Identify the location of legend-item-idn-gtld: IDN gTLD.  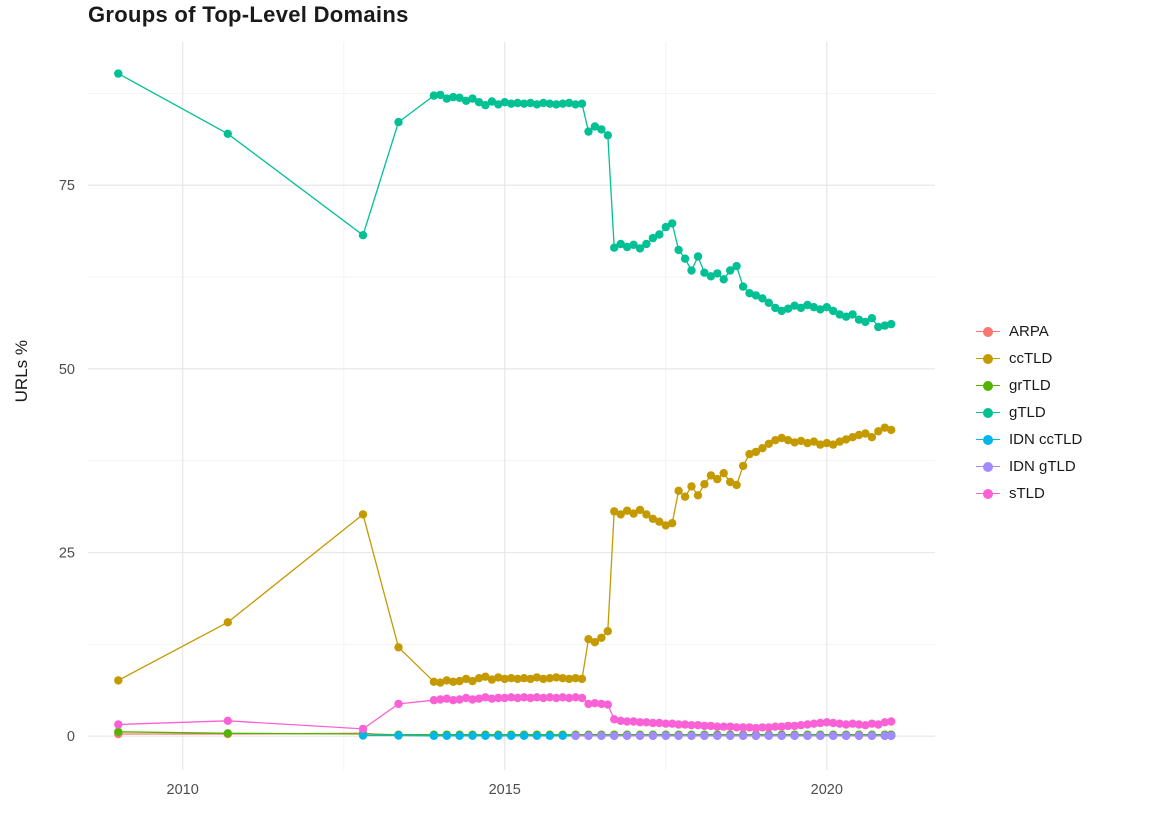
(1029, 466).